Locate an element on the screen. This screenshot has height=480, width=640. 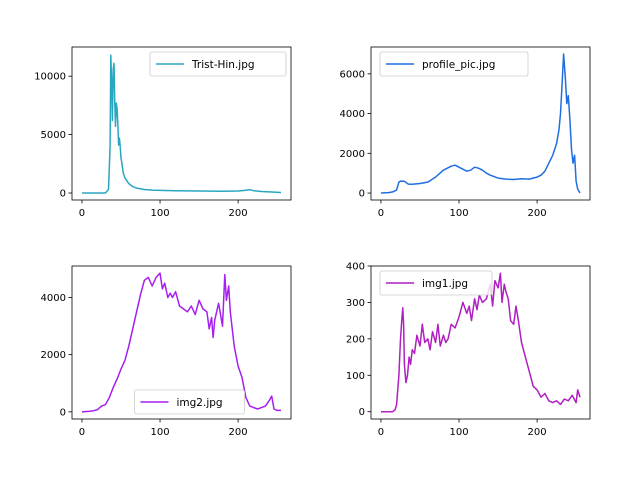
subplot-4: 0 100 200 0 100 200 300 400 img1.jpg is located at coordinates (468, 350).